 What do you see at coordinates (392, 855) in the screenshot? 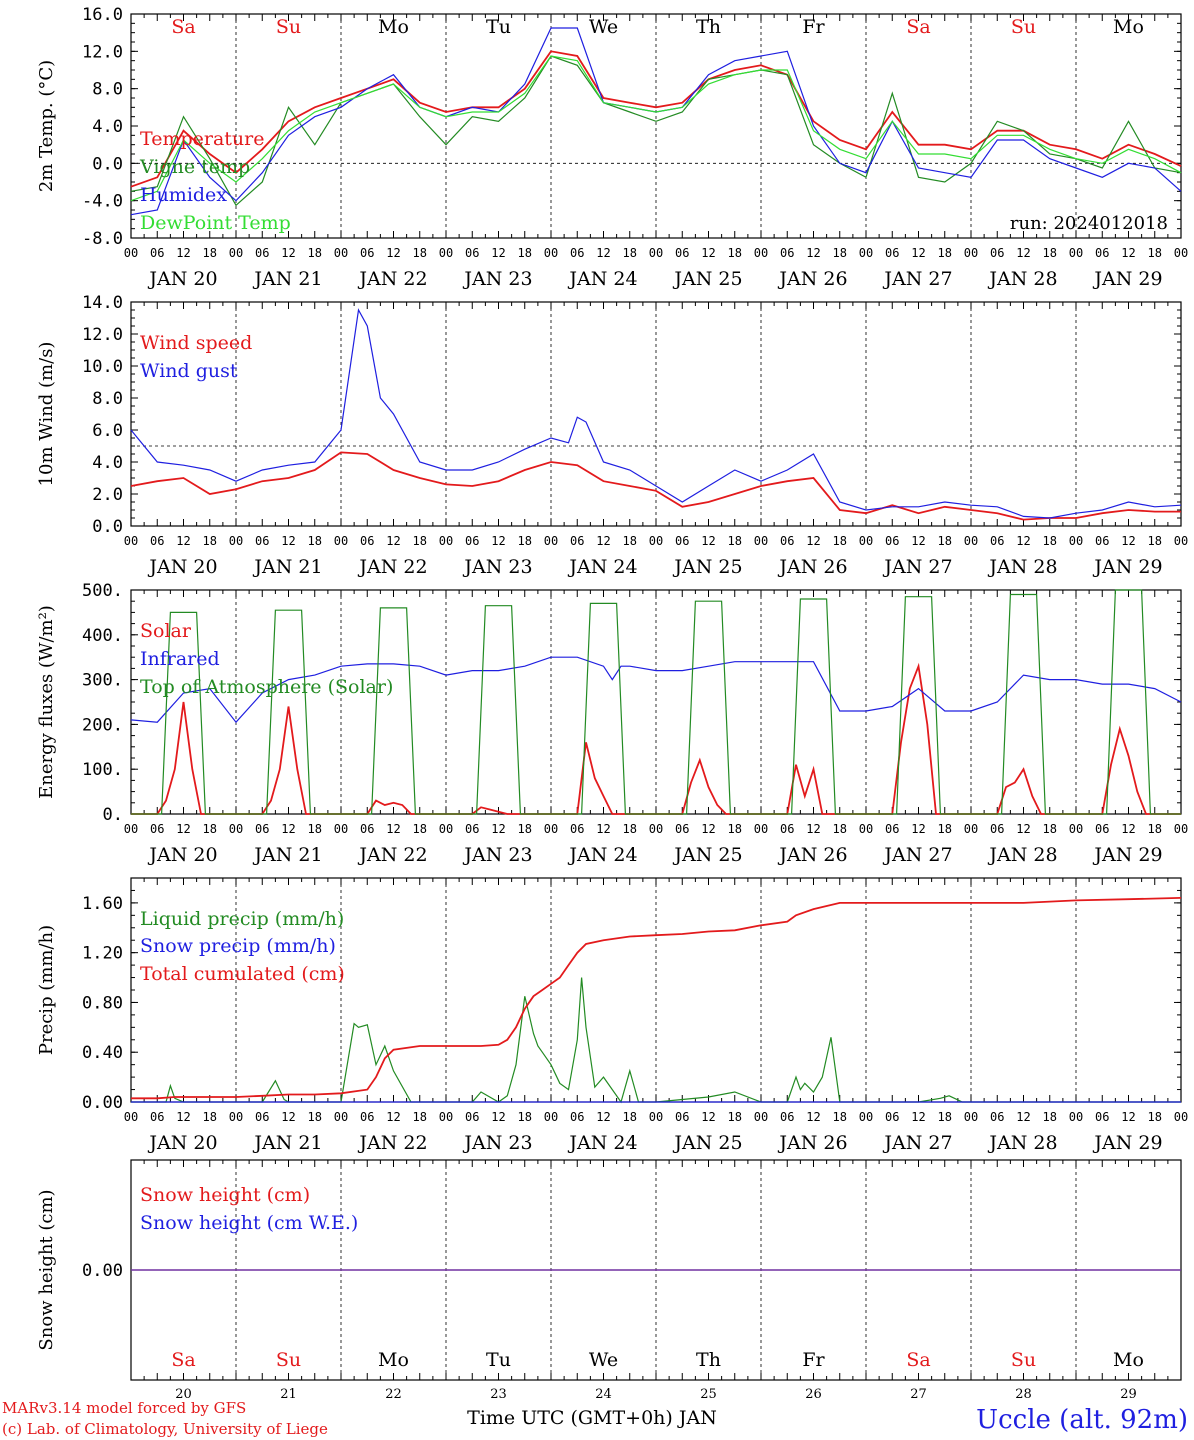
I see `date-label: JAN 22` at bounding box center [392, 855].